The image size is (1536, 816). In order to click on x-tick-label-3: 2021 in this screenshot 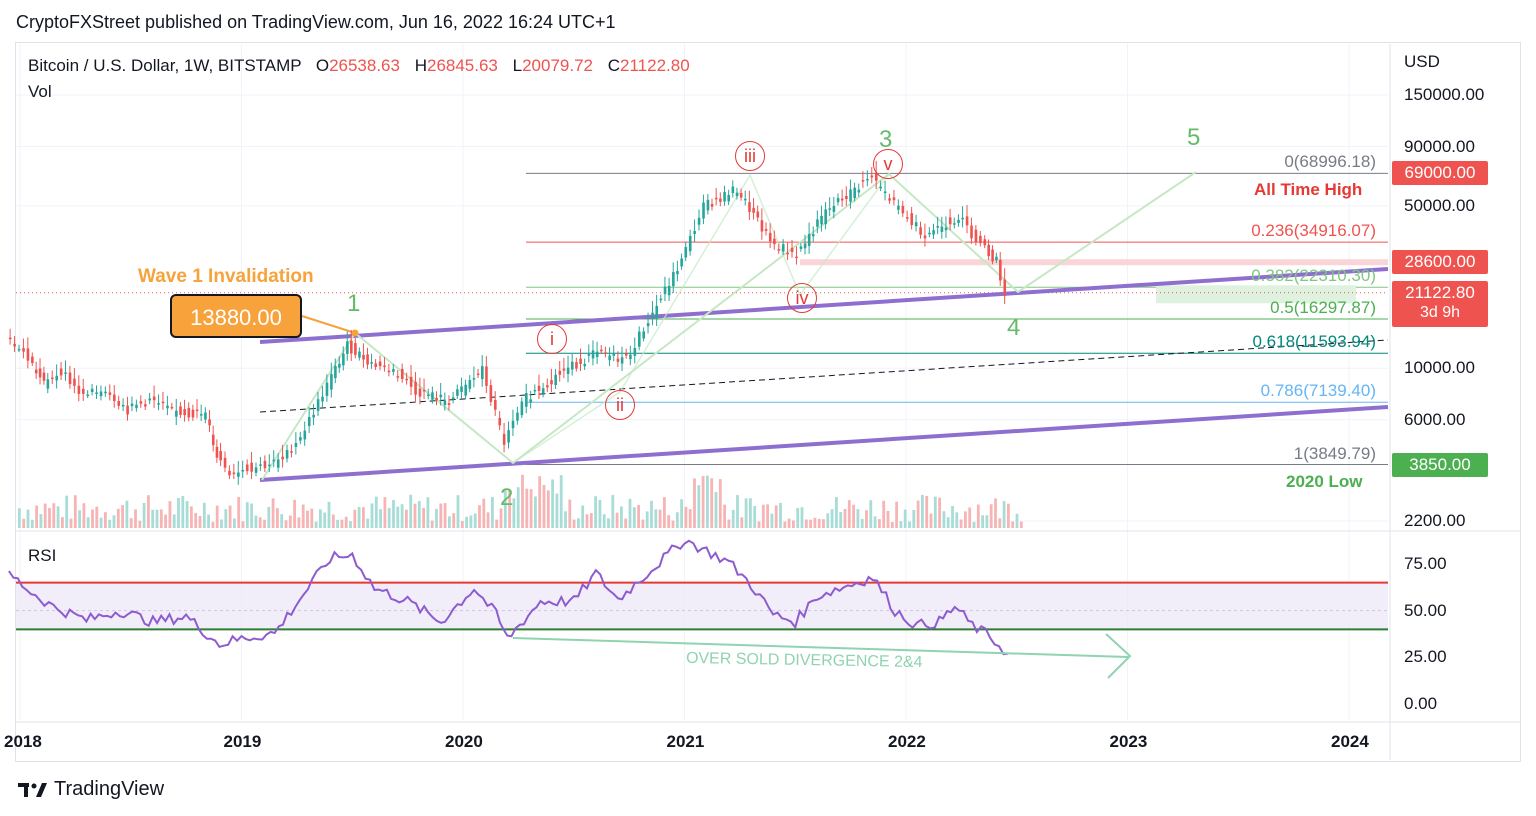, I will do `click(685, 741)`.